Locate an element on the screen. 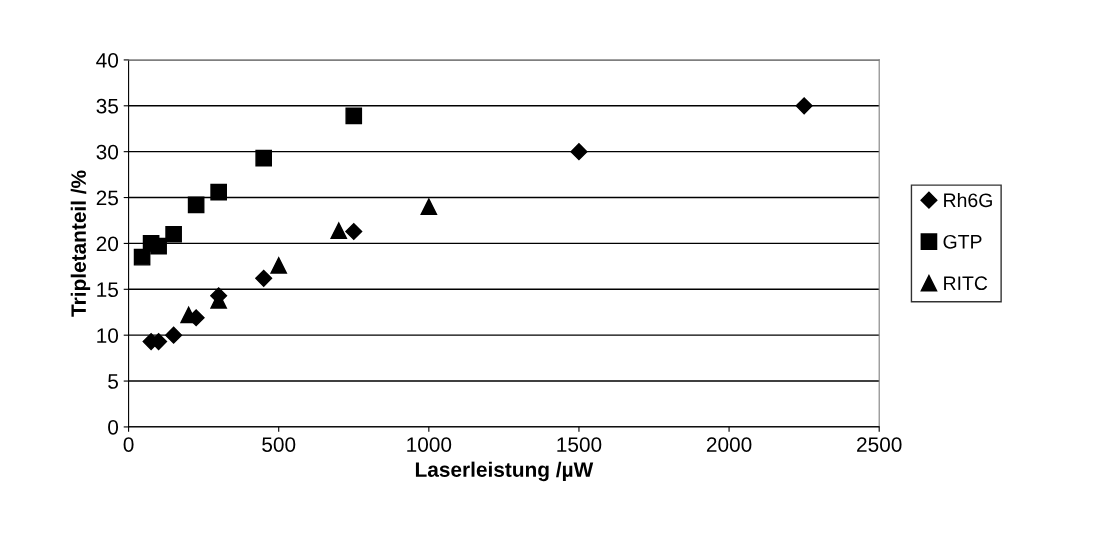 The image size is (1099, 535). y-tick-label: 30 is located at coordinates (107, 152).